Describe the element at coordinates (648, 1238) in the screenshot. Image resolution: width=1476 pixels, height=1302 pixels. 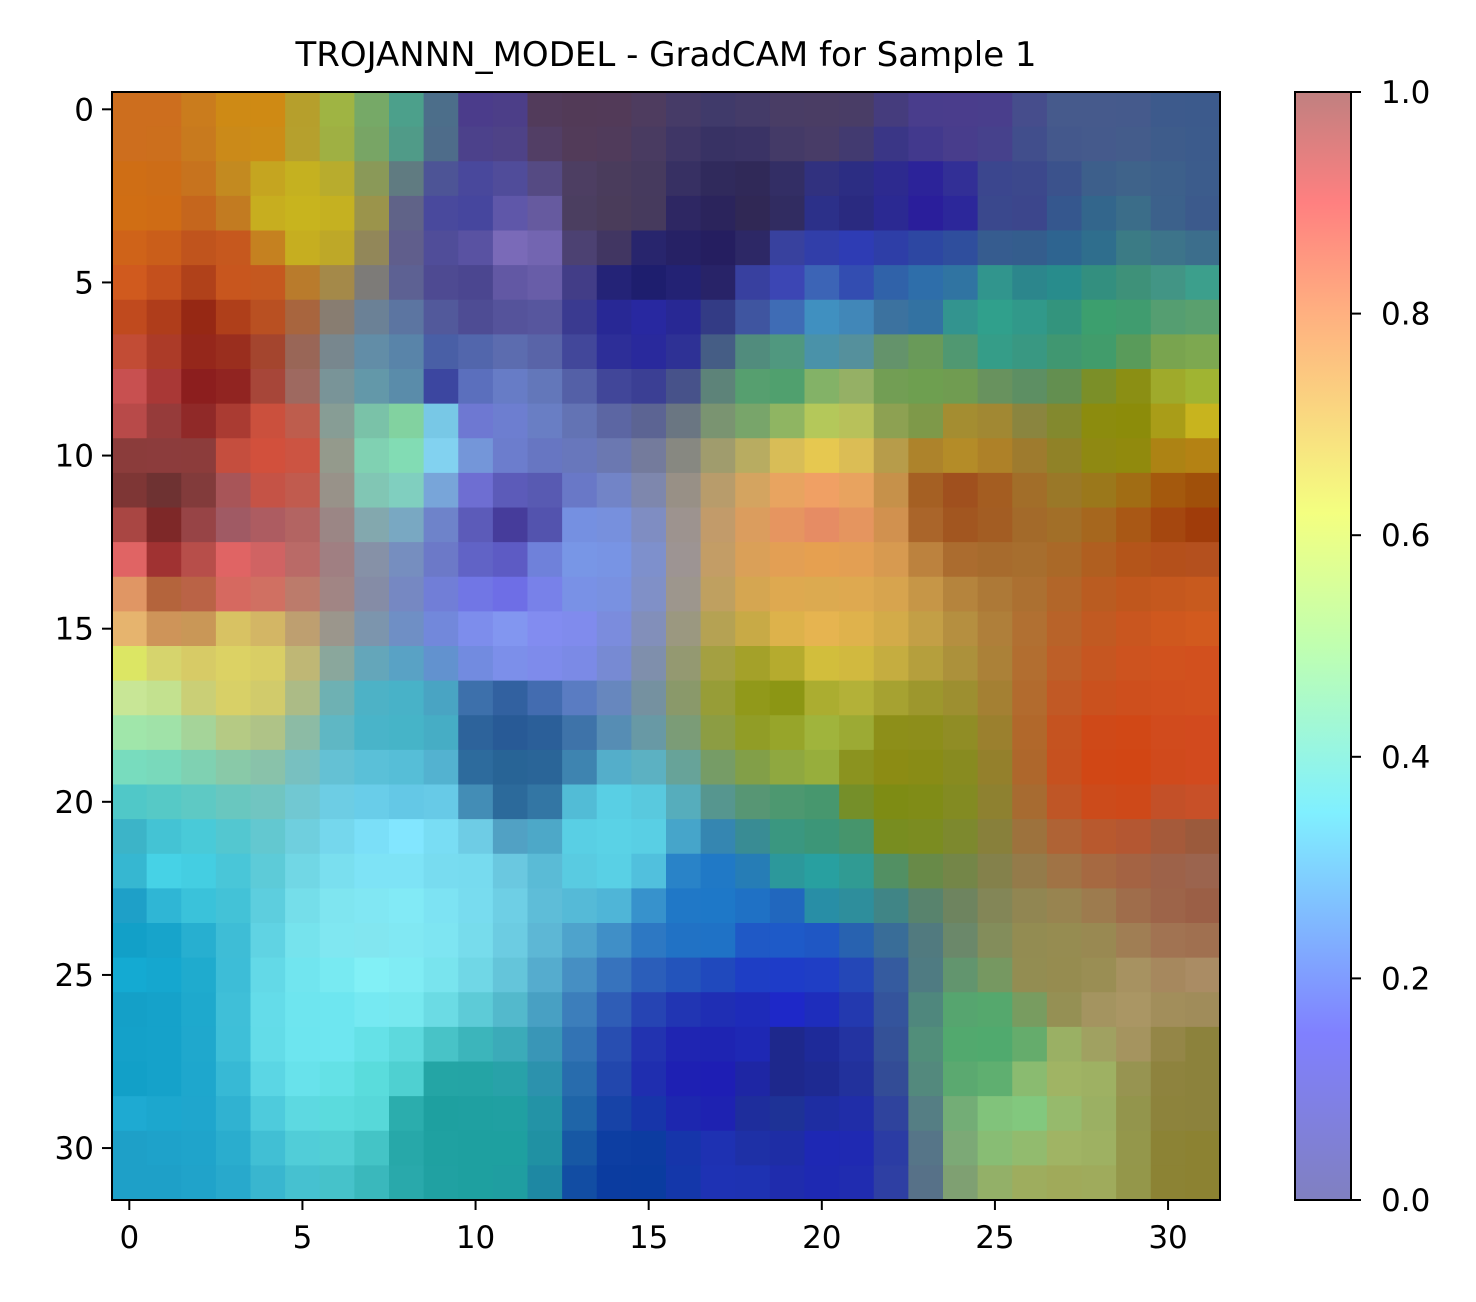
I see `x-tick-label: 15` at that location.